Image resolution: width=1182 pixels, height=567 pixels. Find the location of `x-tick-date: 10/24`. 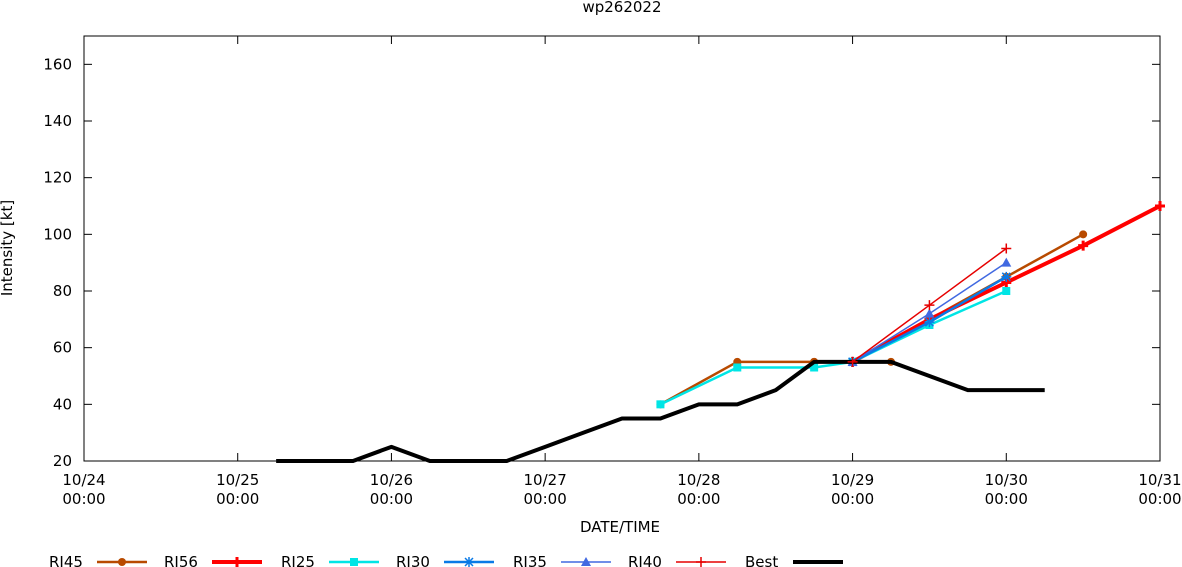

x-tick-date: 10/24 is located at coordinates (83, 480).